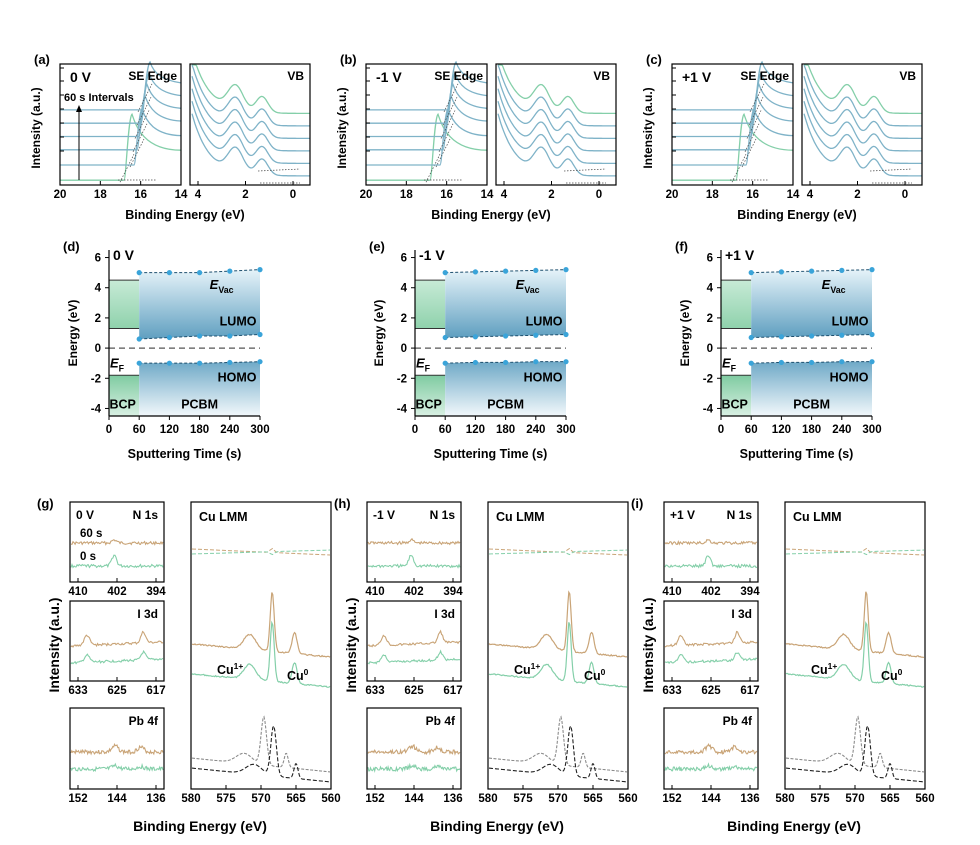 This screenshot has height=845, width=980. I want to click on evac-label-main: E, so click(214, 284).